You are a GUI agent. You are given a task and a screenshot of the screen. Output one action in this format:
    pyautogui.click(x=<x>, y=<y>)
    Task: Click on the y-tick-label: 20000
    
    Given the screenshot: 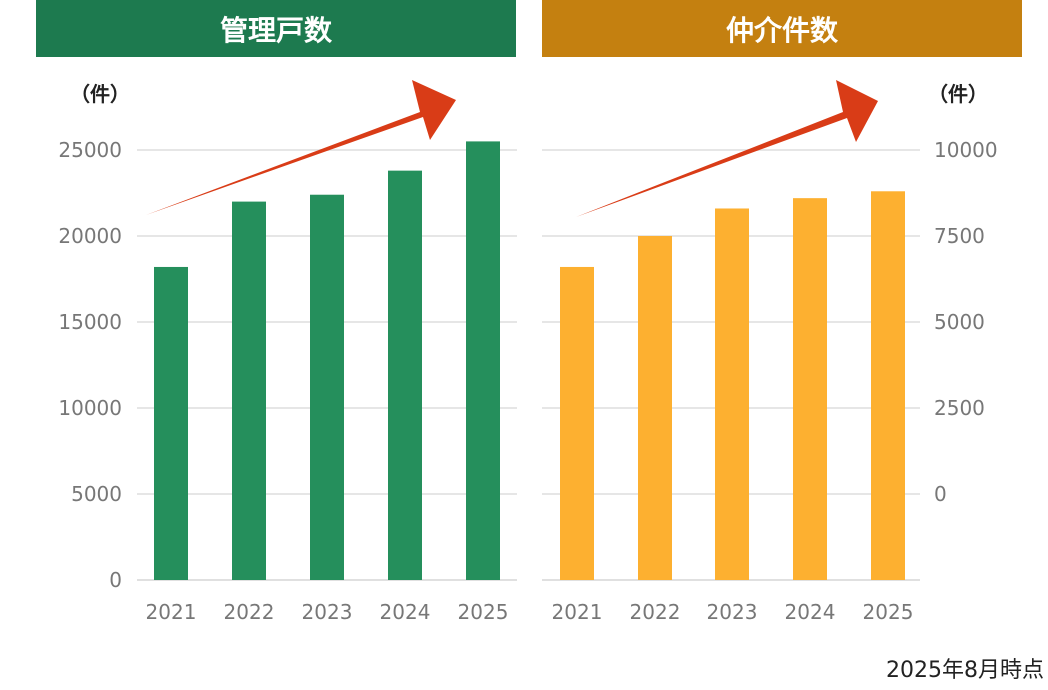 What is the action you would take?
    pyautogui.click(x=90, y=236)
    